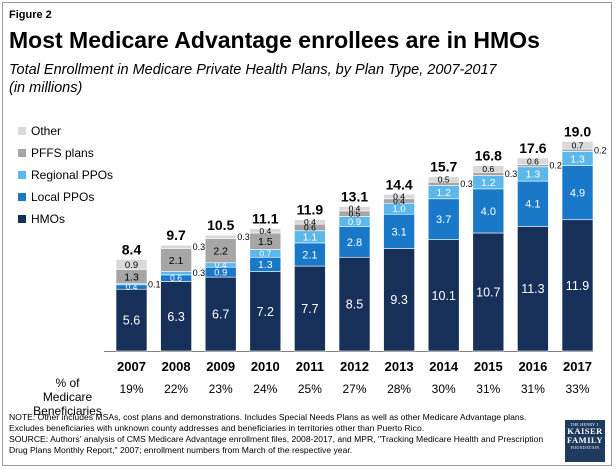 This screenshot has width=616, height=470. Describe the element at coordinates (310, 389) in the screenshot. I see `pct-beneficiaries-2011: 25%` at that location.